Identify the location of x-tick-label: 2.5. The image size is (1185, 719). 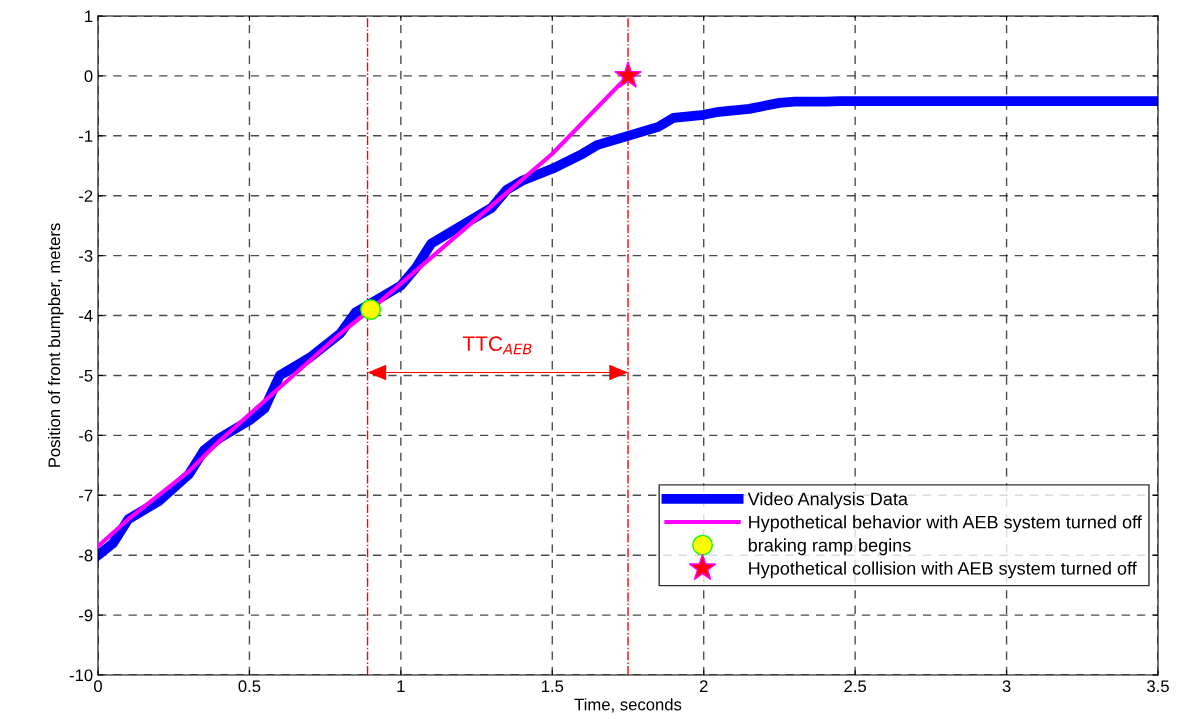
(855, 686).